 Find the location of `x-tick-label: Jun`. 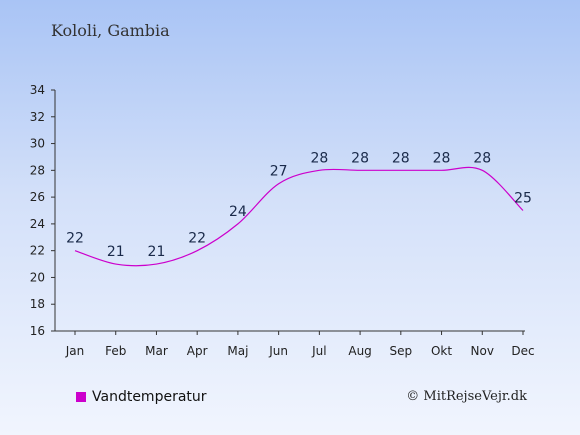

x-tick-label: Jun is located at coordinates (278, 351).